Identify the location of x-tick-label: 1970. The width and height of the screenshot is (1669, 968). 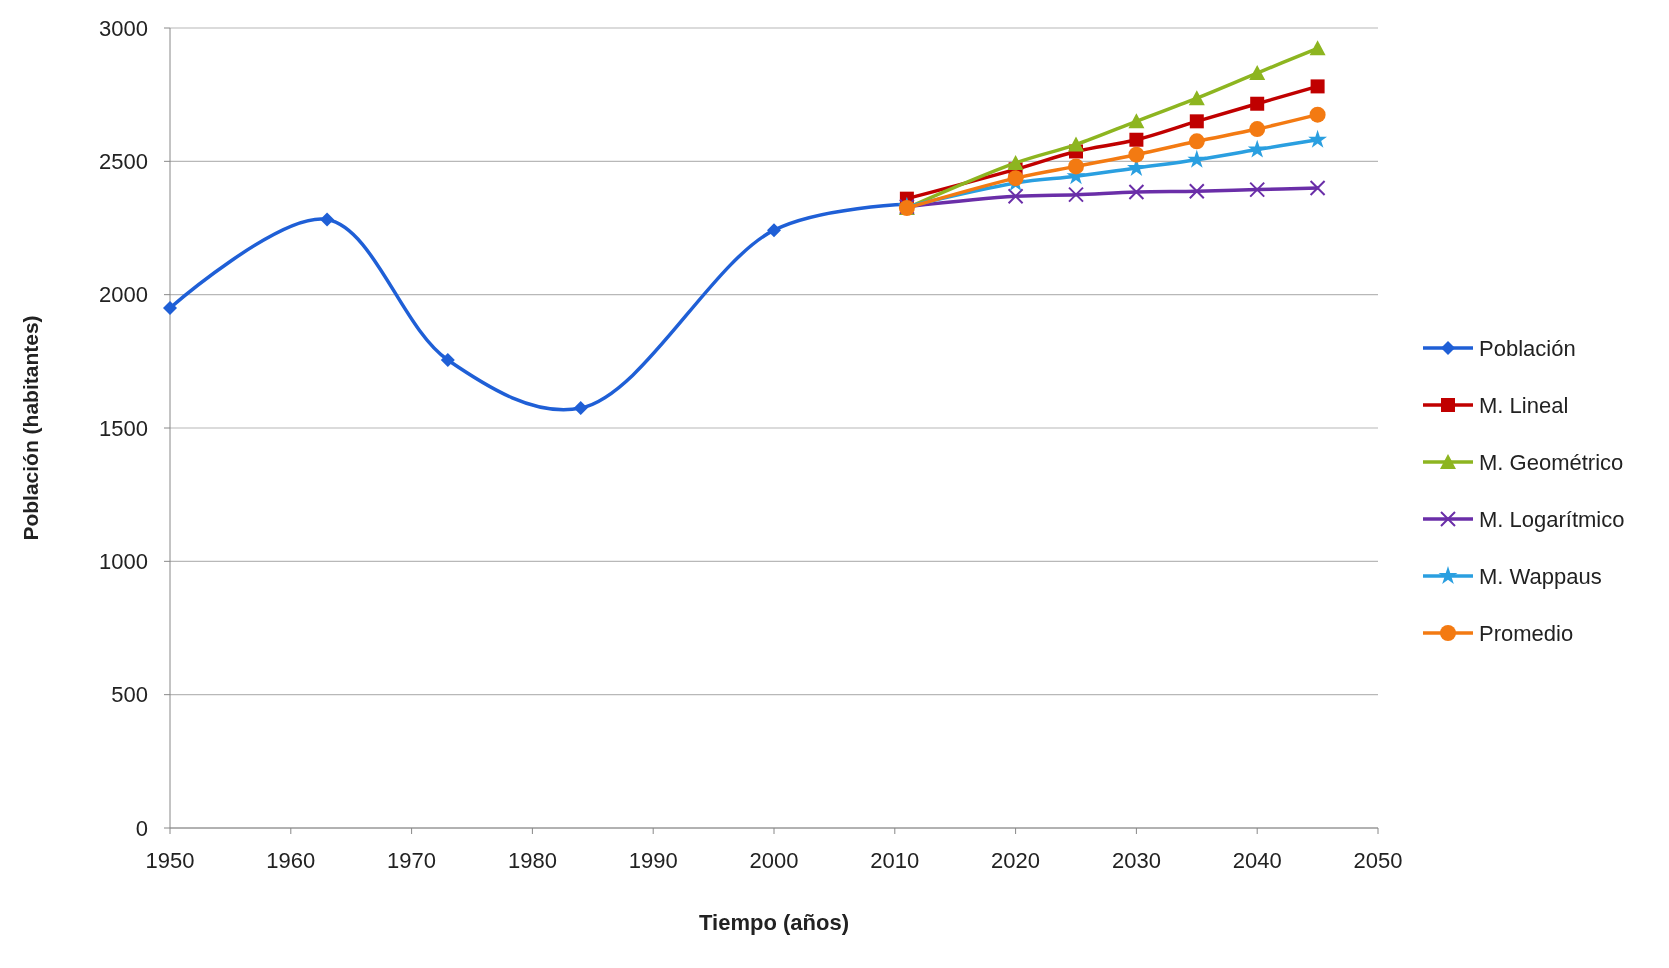
(412, 860).